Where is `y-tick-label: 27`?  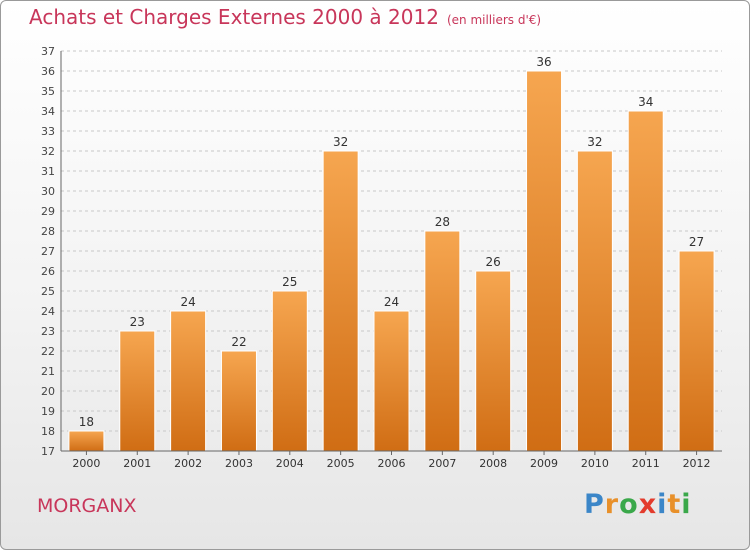 y-tick-label: 27 is located at coordinates (48, 251).